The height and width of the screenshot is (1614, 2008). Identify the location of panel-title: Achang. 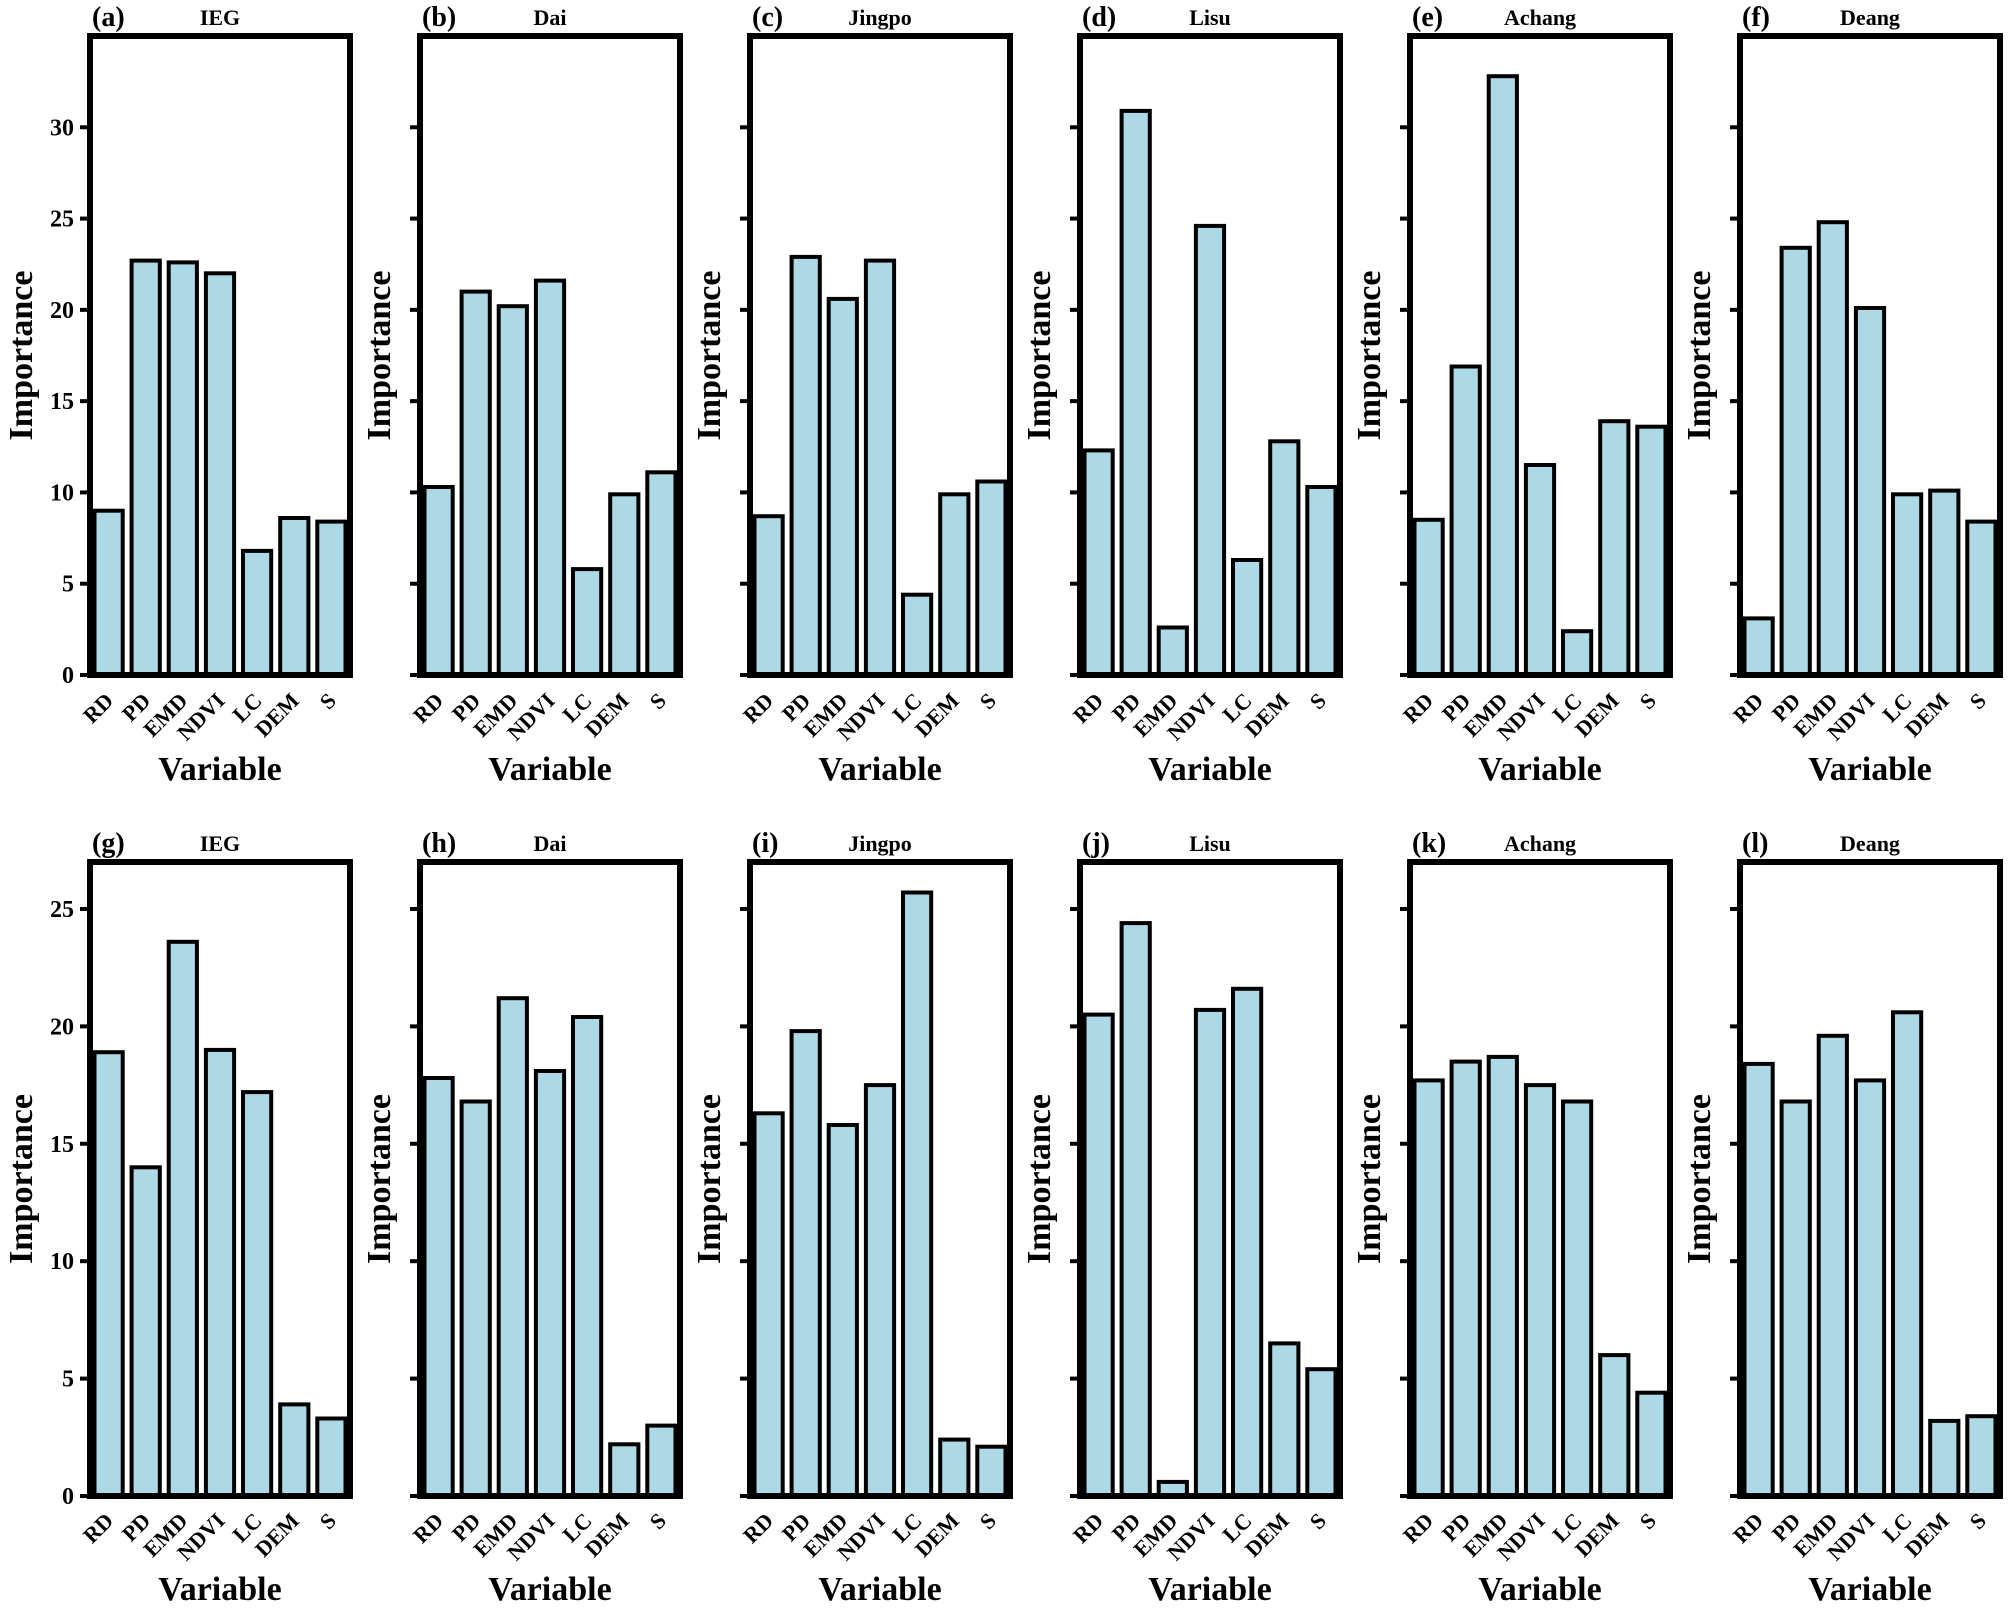
(1540, 17).